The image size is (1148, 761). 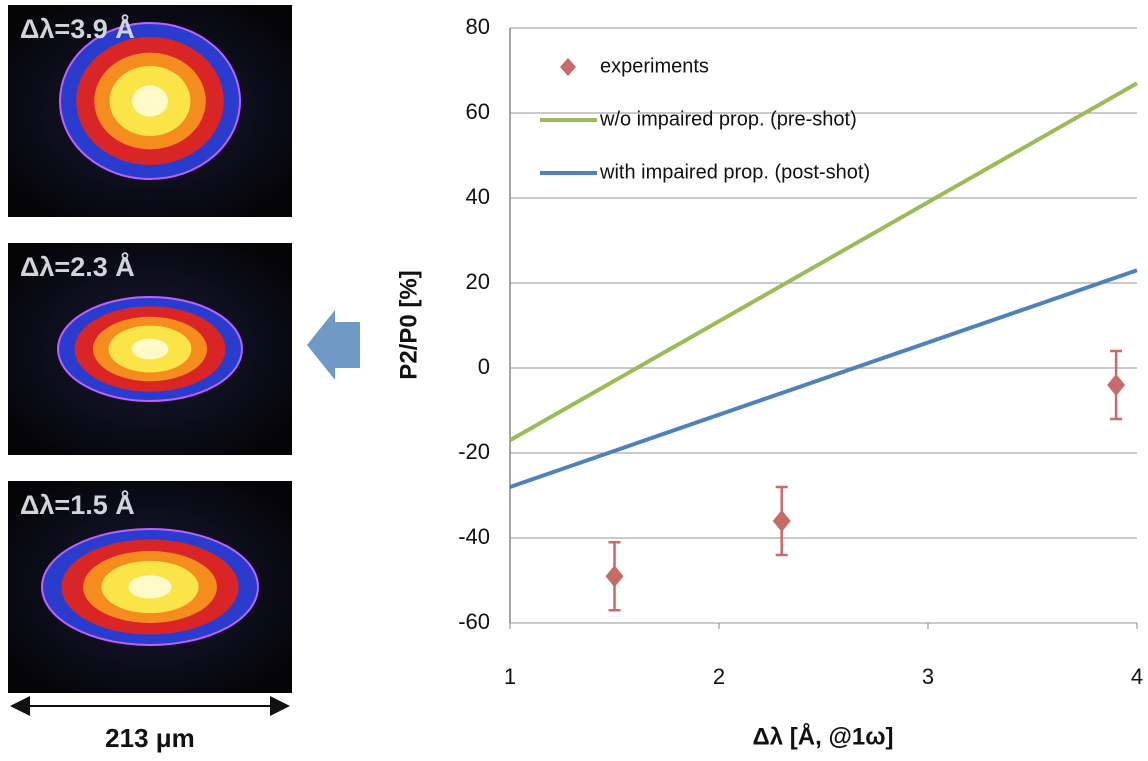 What do you see at coordinates (478, 111) in the screenshot?
I see `y-tick-label: 60` at bounding box center [478, 111].